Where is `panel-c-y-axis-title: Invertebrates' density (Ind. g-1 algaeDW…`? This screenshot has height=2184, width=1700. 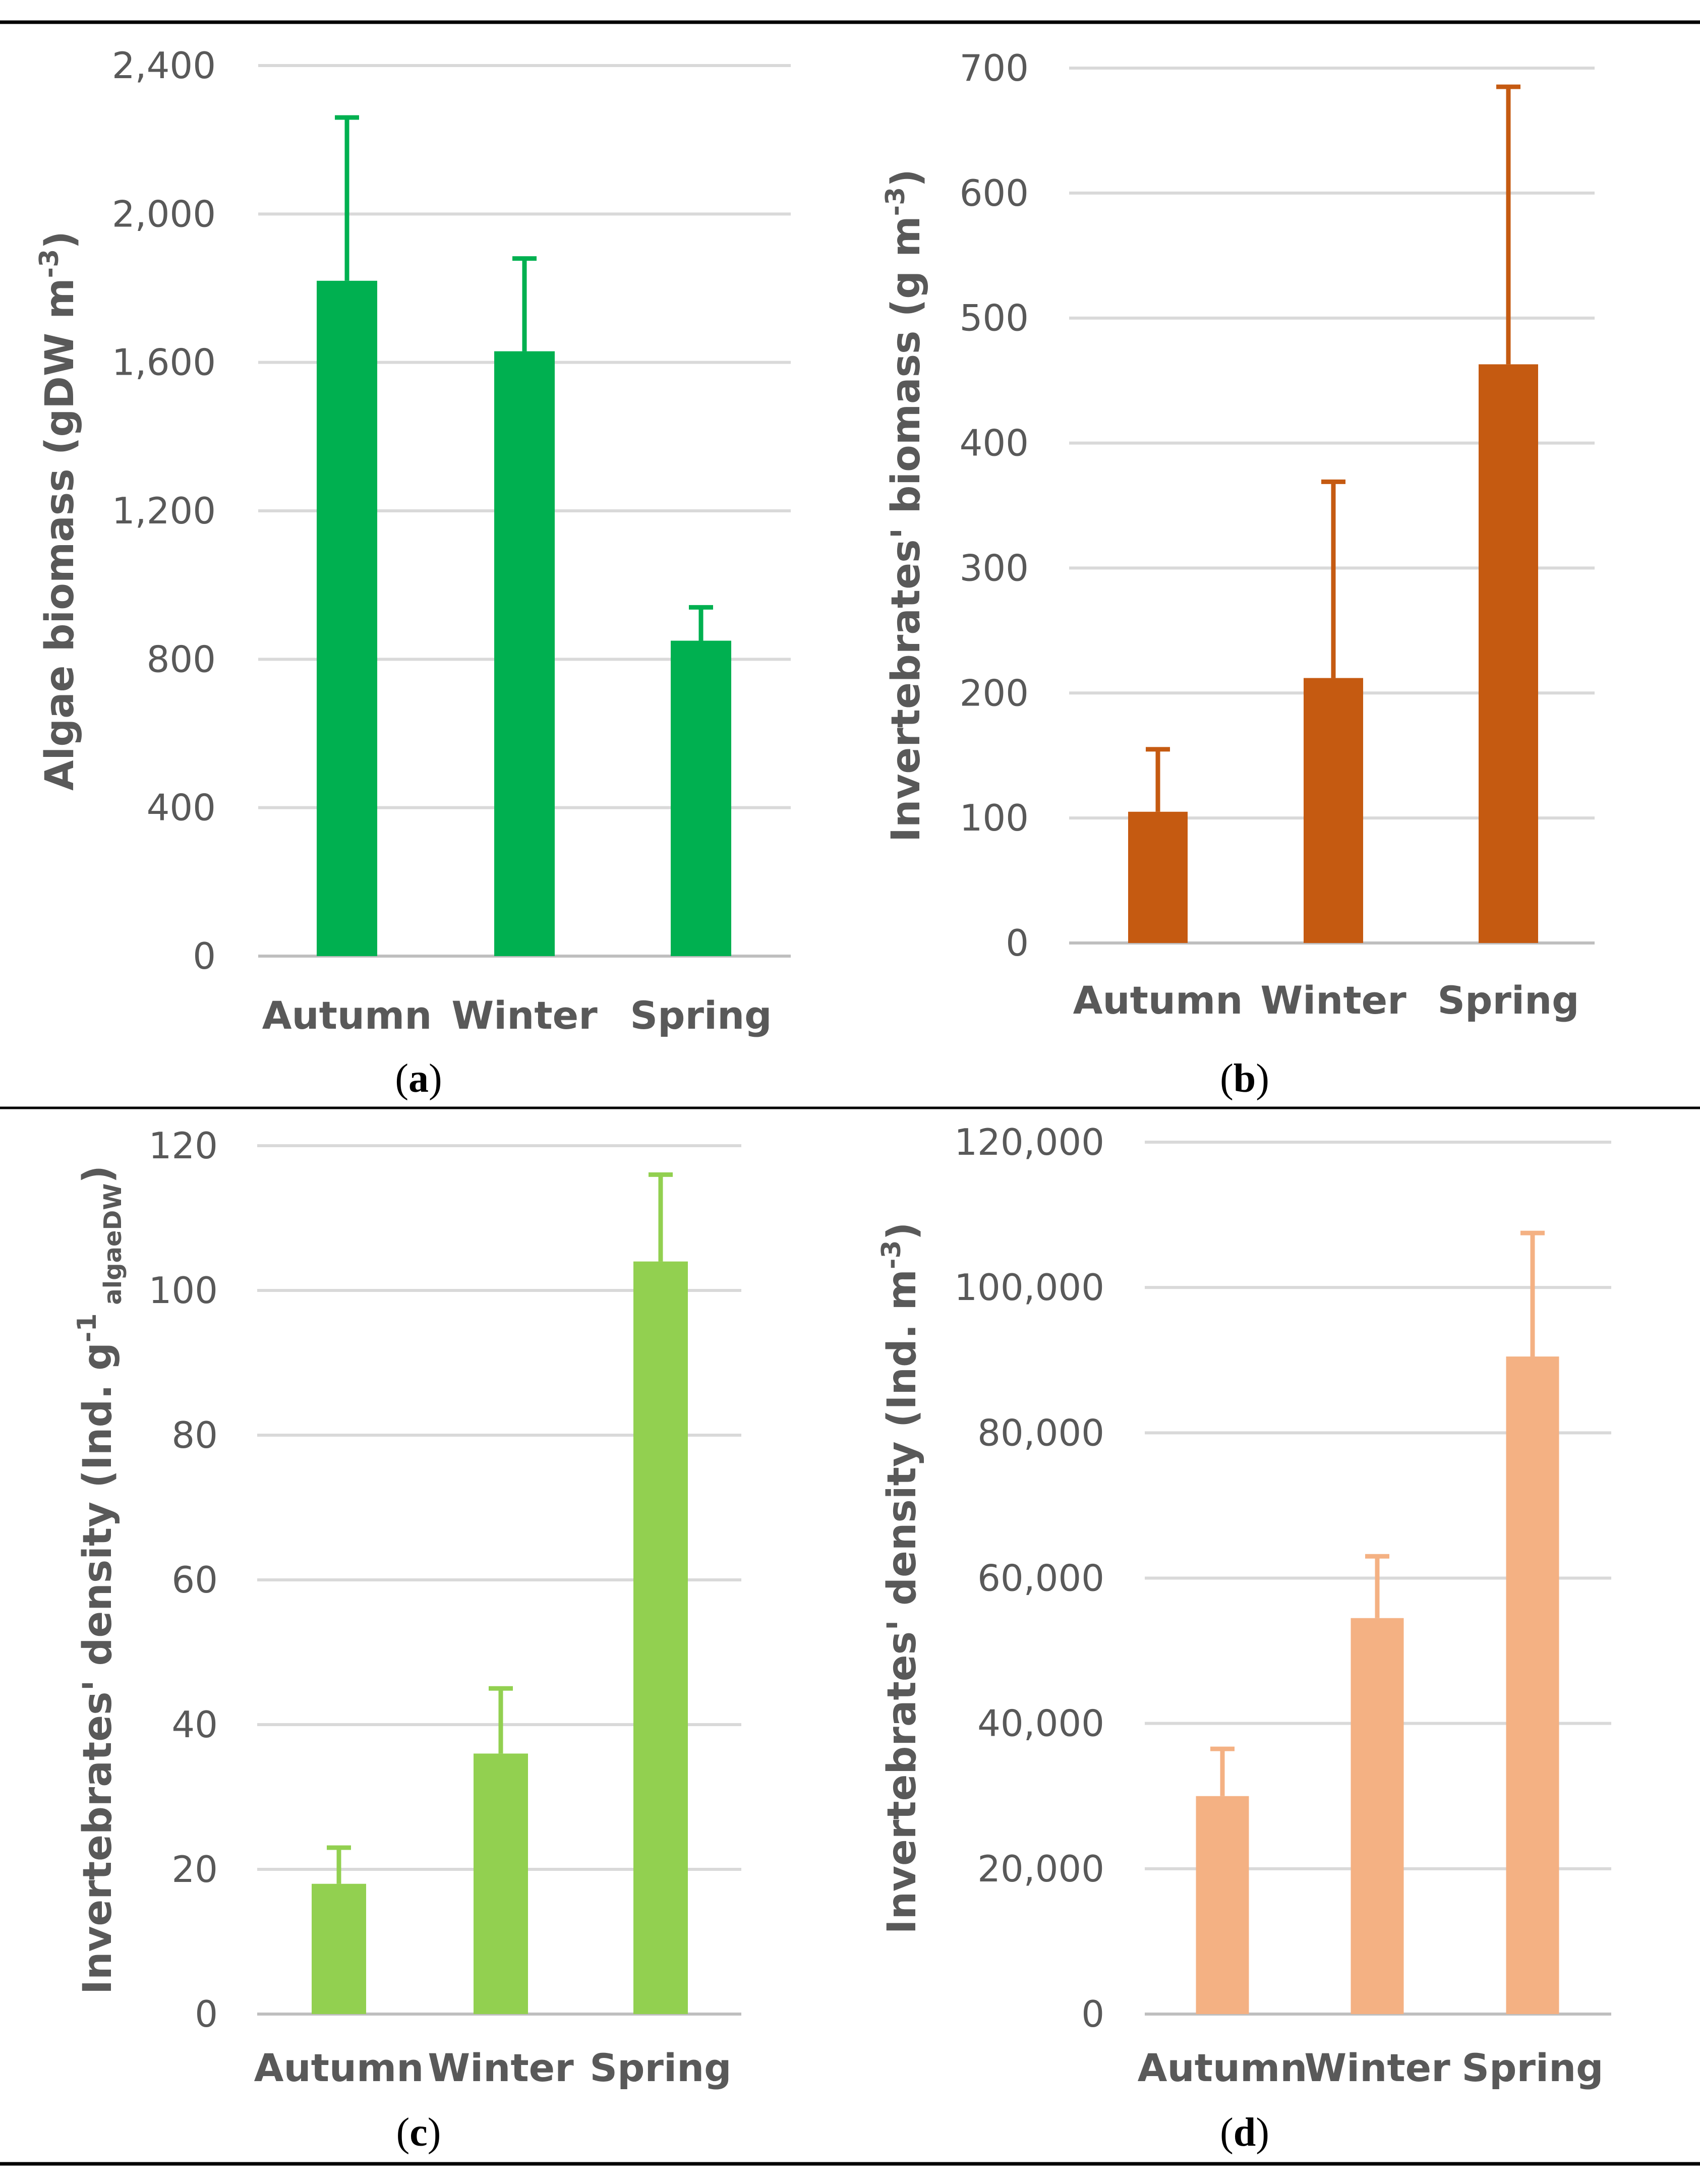 panel-c-y-axis-title: Invertebrates' density (Ind. g-1 algaeDW… is located at coordinates (100, 1579).